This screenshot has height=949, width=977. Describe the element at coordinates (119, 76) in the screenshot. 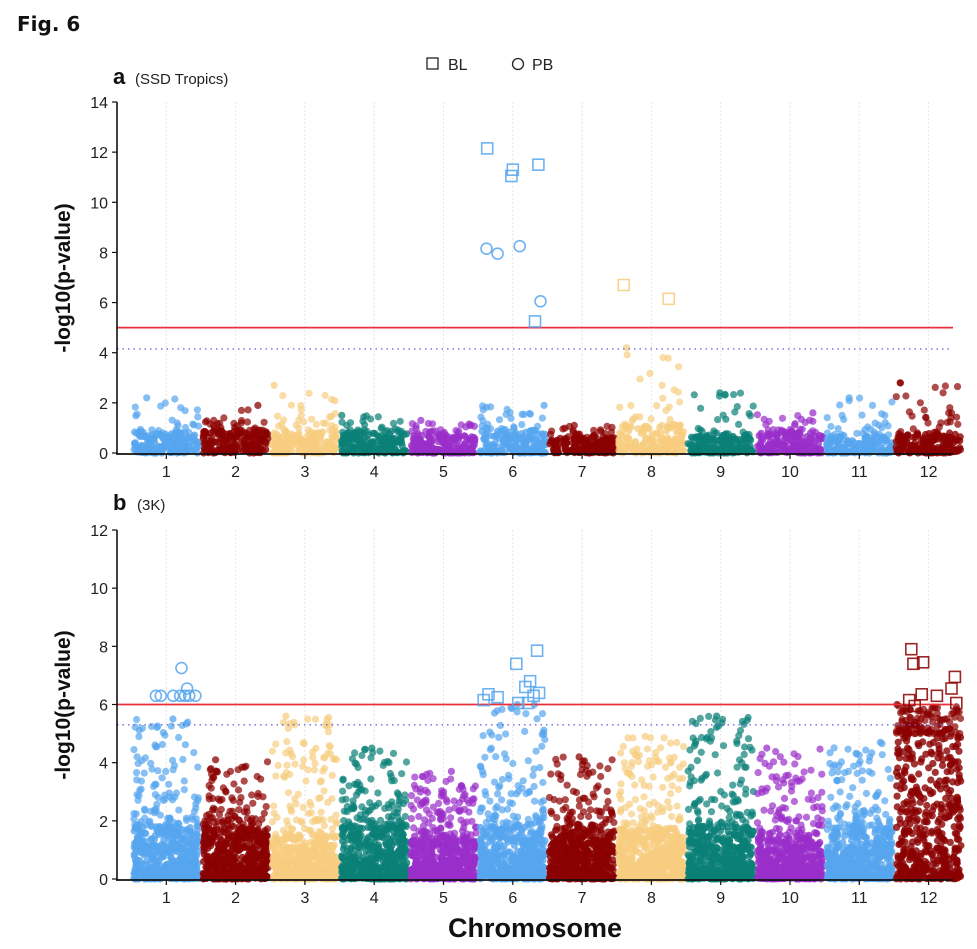

I see `panel-a-letter: a` at that location.